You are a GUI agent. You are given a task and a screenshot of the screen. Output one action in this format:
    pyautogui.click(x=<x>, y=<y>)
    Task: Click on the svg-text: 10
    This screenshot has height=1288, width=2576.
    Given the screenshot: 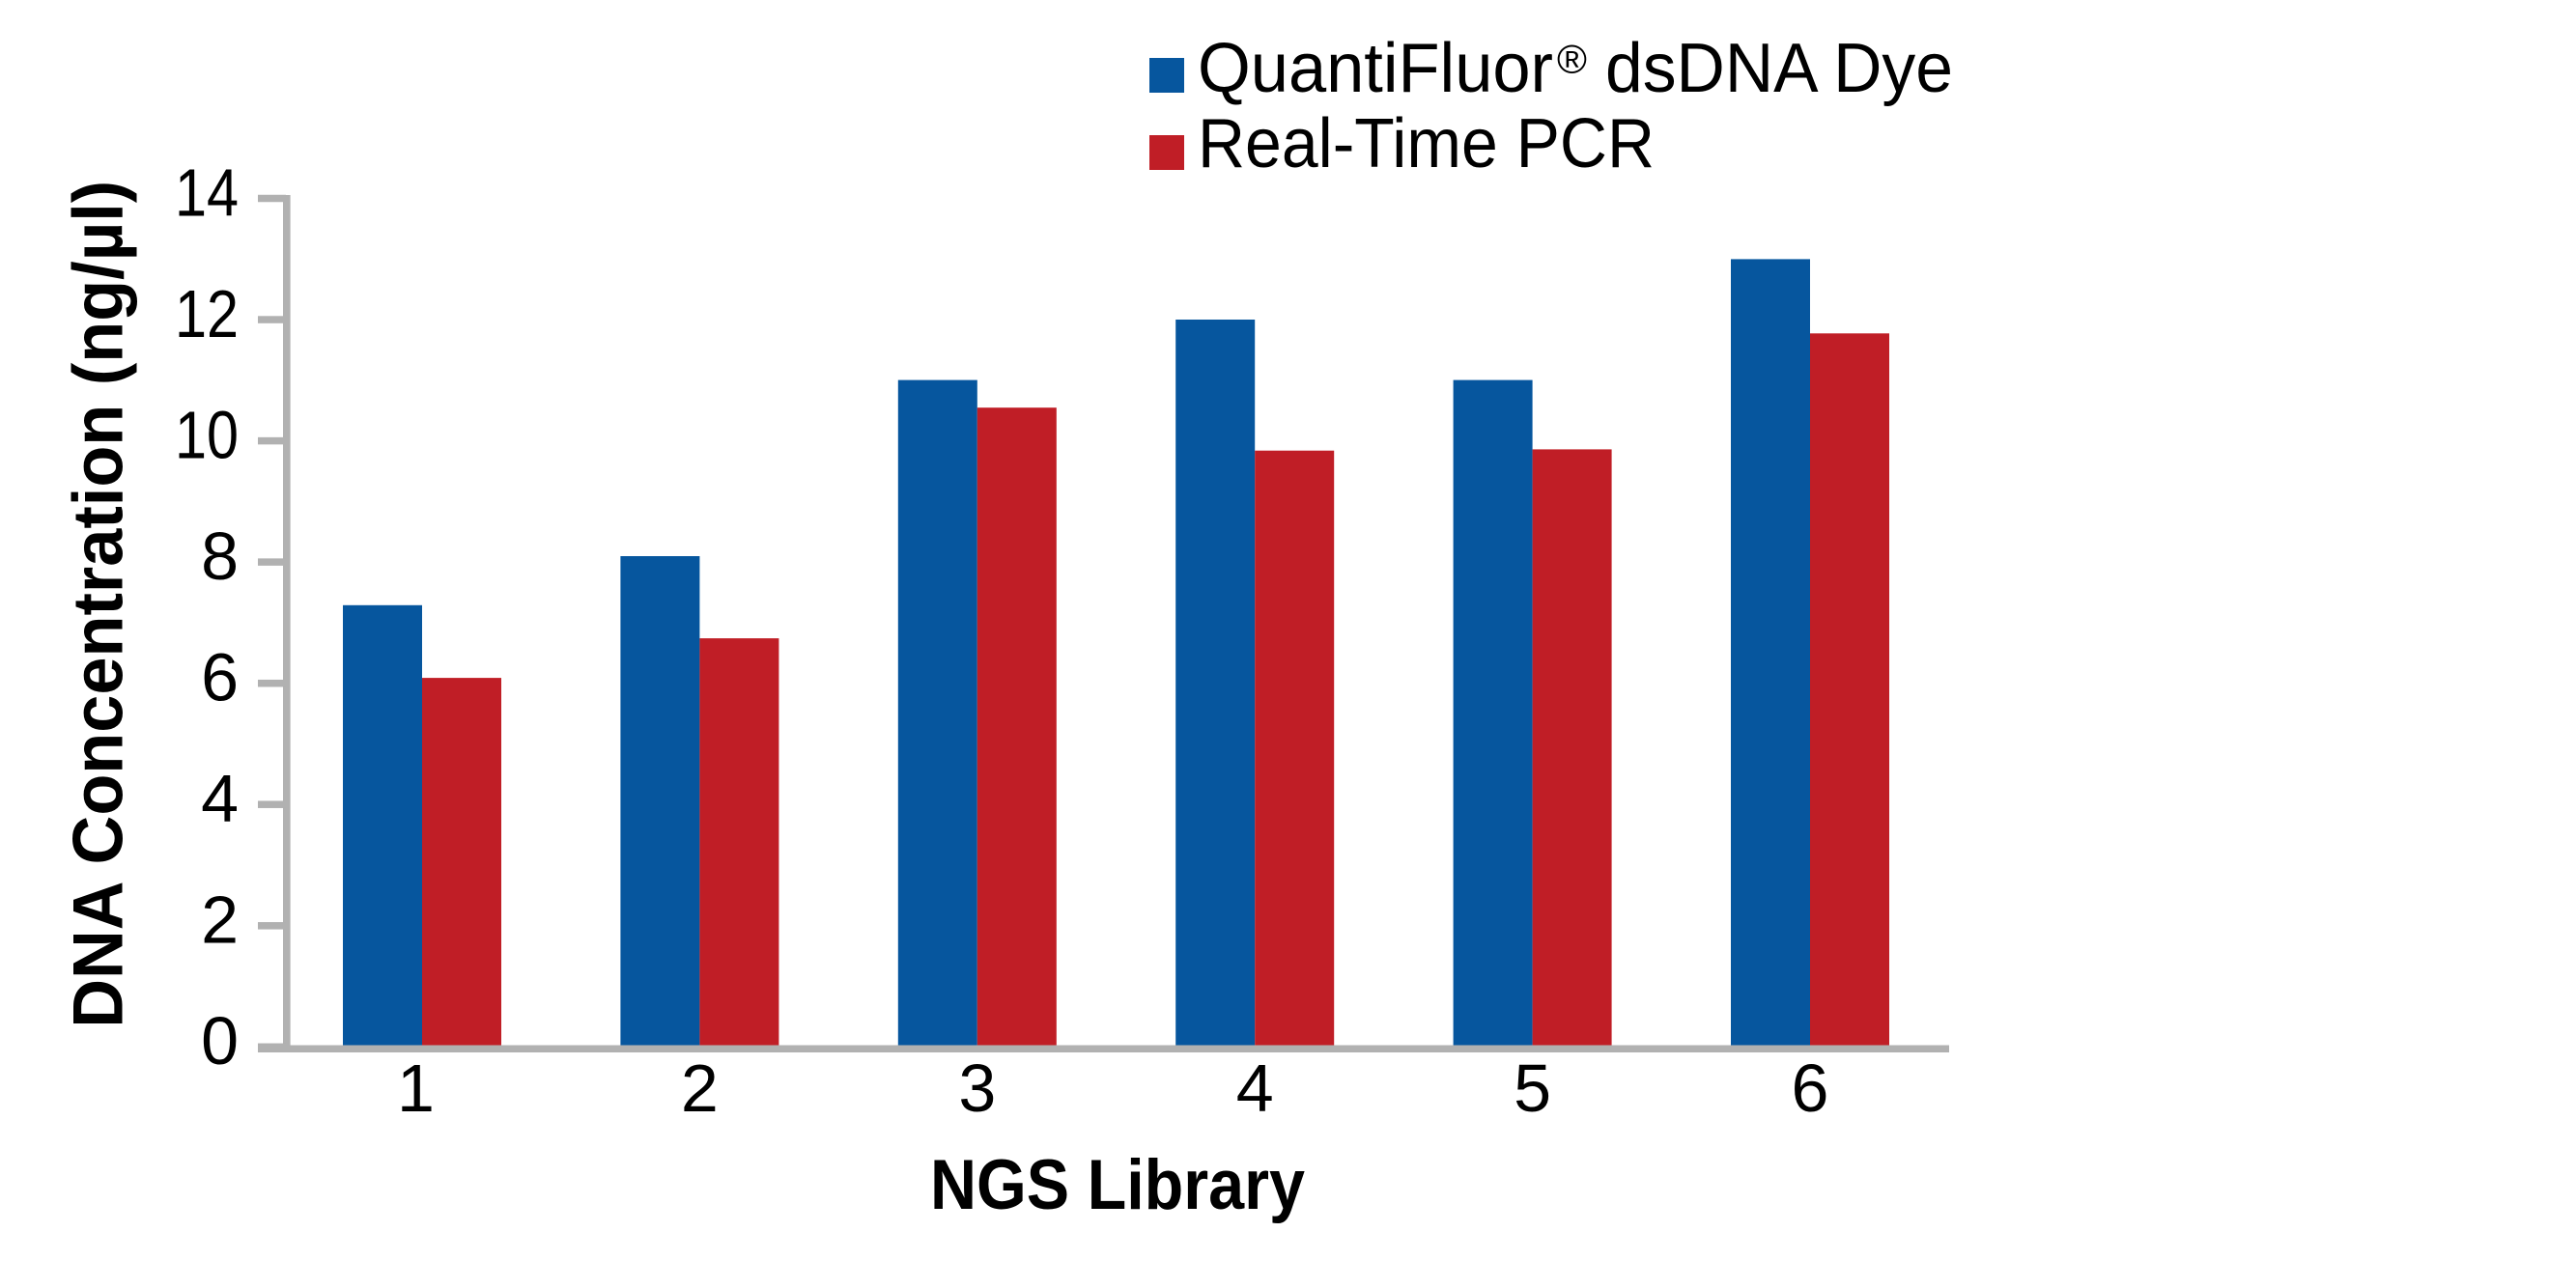 What is the action you would take?
    pyautogui.click(x=207, y=435)
    